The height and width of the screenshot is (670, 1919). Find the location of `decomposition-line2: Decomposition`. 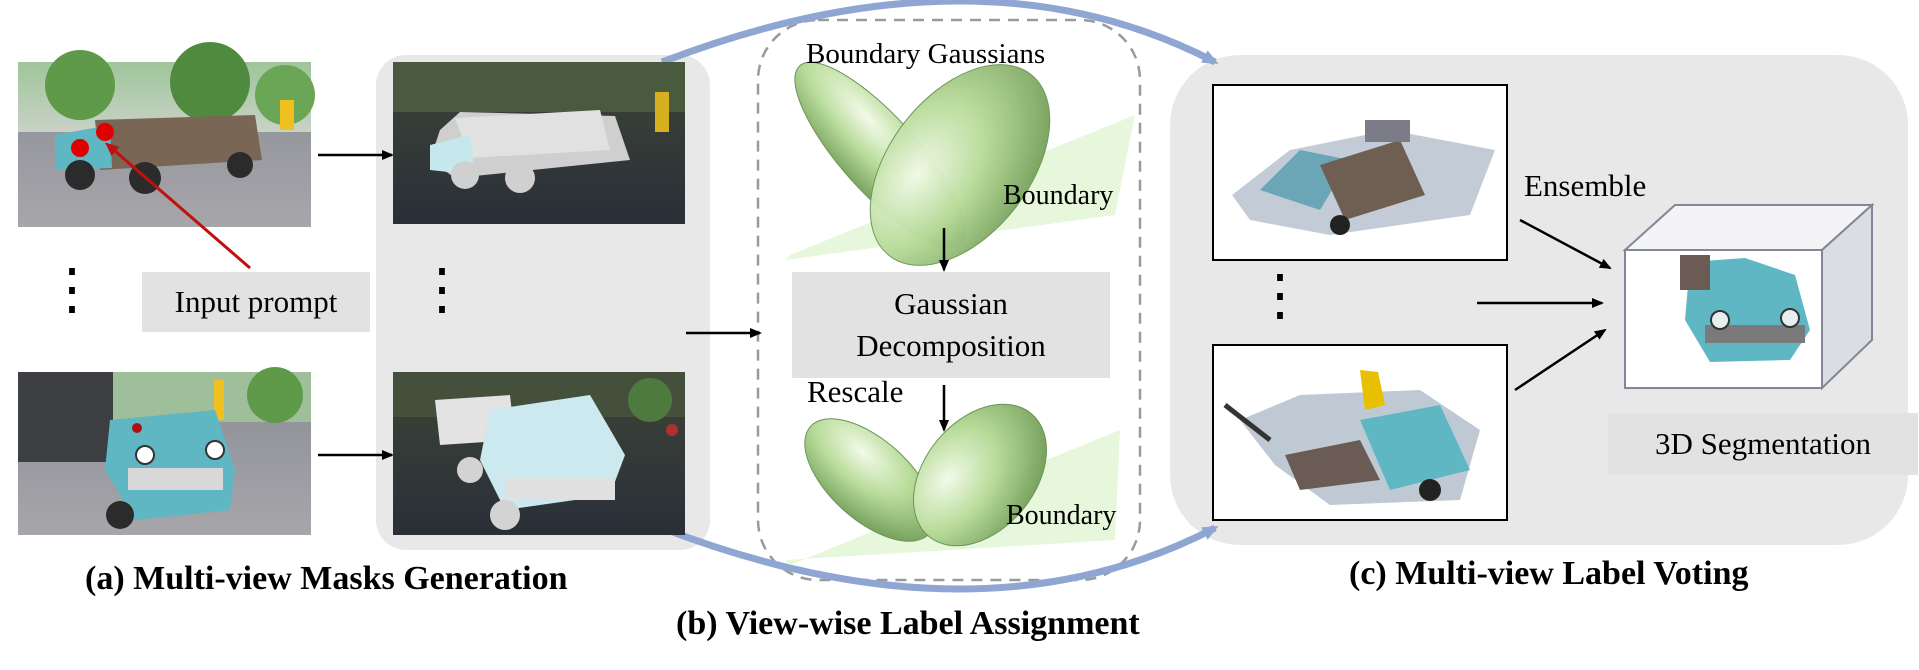

decomposition-line2: Decomposition is located at coordinates (951, 345).